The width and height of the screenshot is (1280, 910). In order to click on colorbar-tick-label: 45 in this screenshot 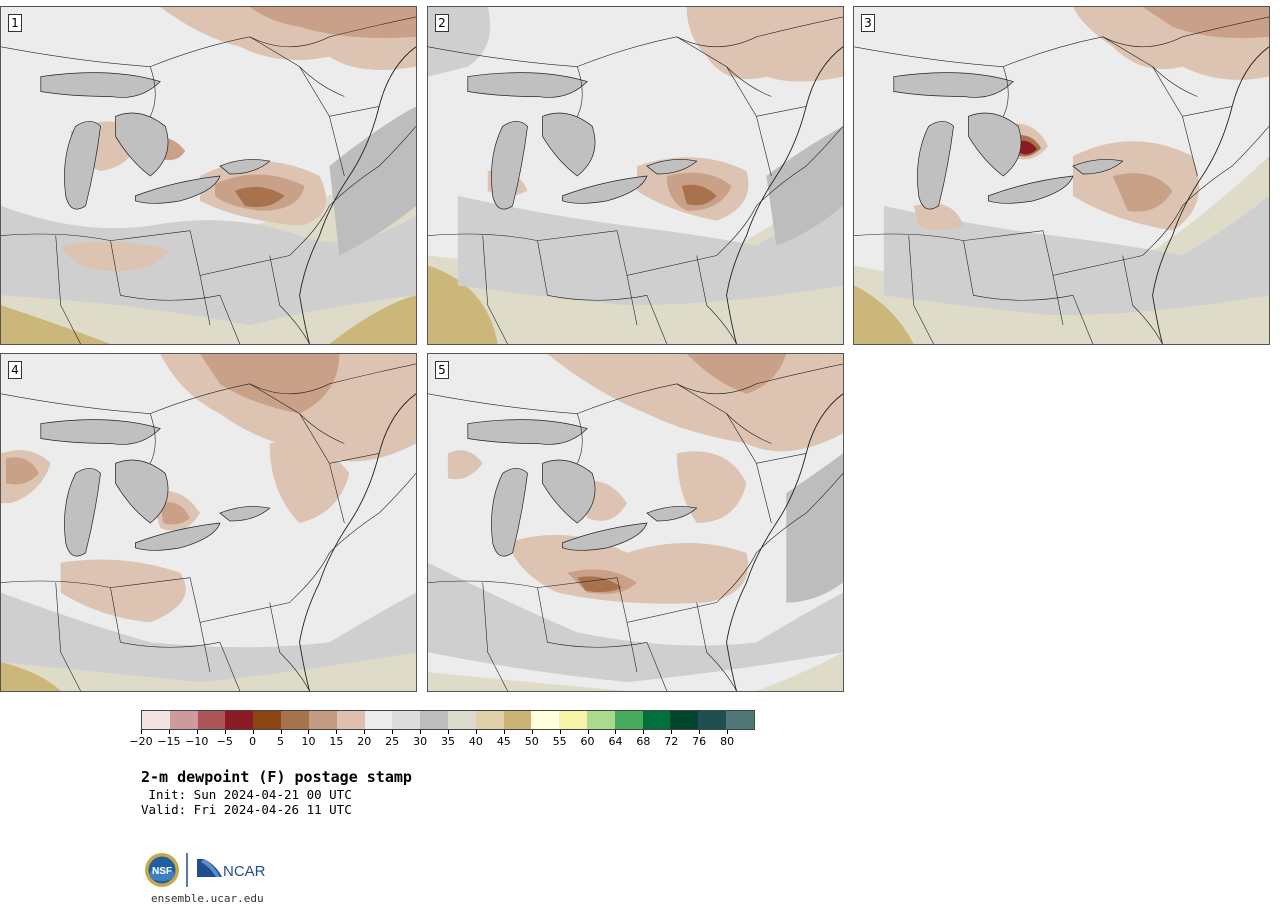, I will do `click(503, 741)`.